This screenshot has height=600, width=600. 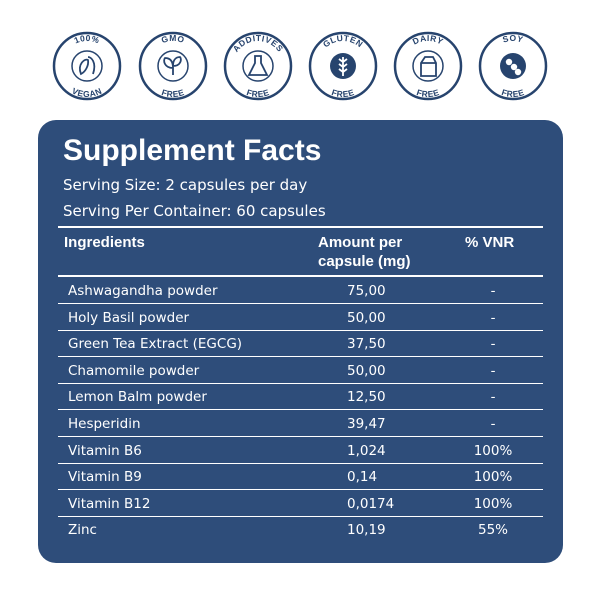 What do you see at coordinates (109, 503) in the screenshot?
I see `ingredient-name: Vitamin B12` at bounding box center [109, 503].